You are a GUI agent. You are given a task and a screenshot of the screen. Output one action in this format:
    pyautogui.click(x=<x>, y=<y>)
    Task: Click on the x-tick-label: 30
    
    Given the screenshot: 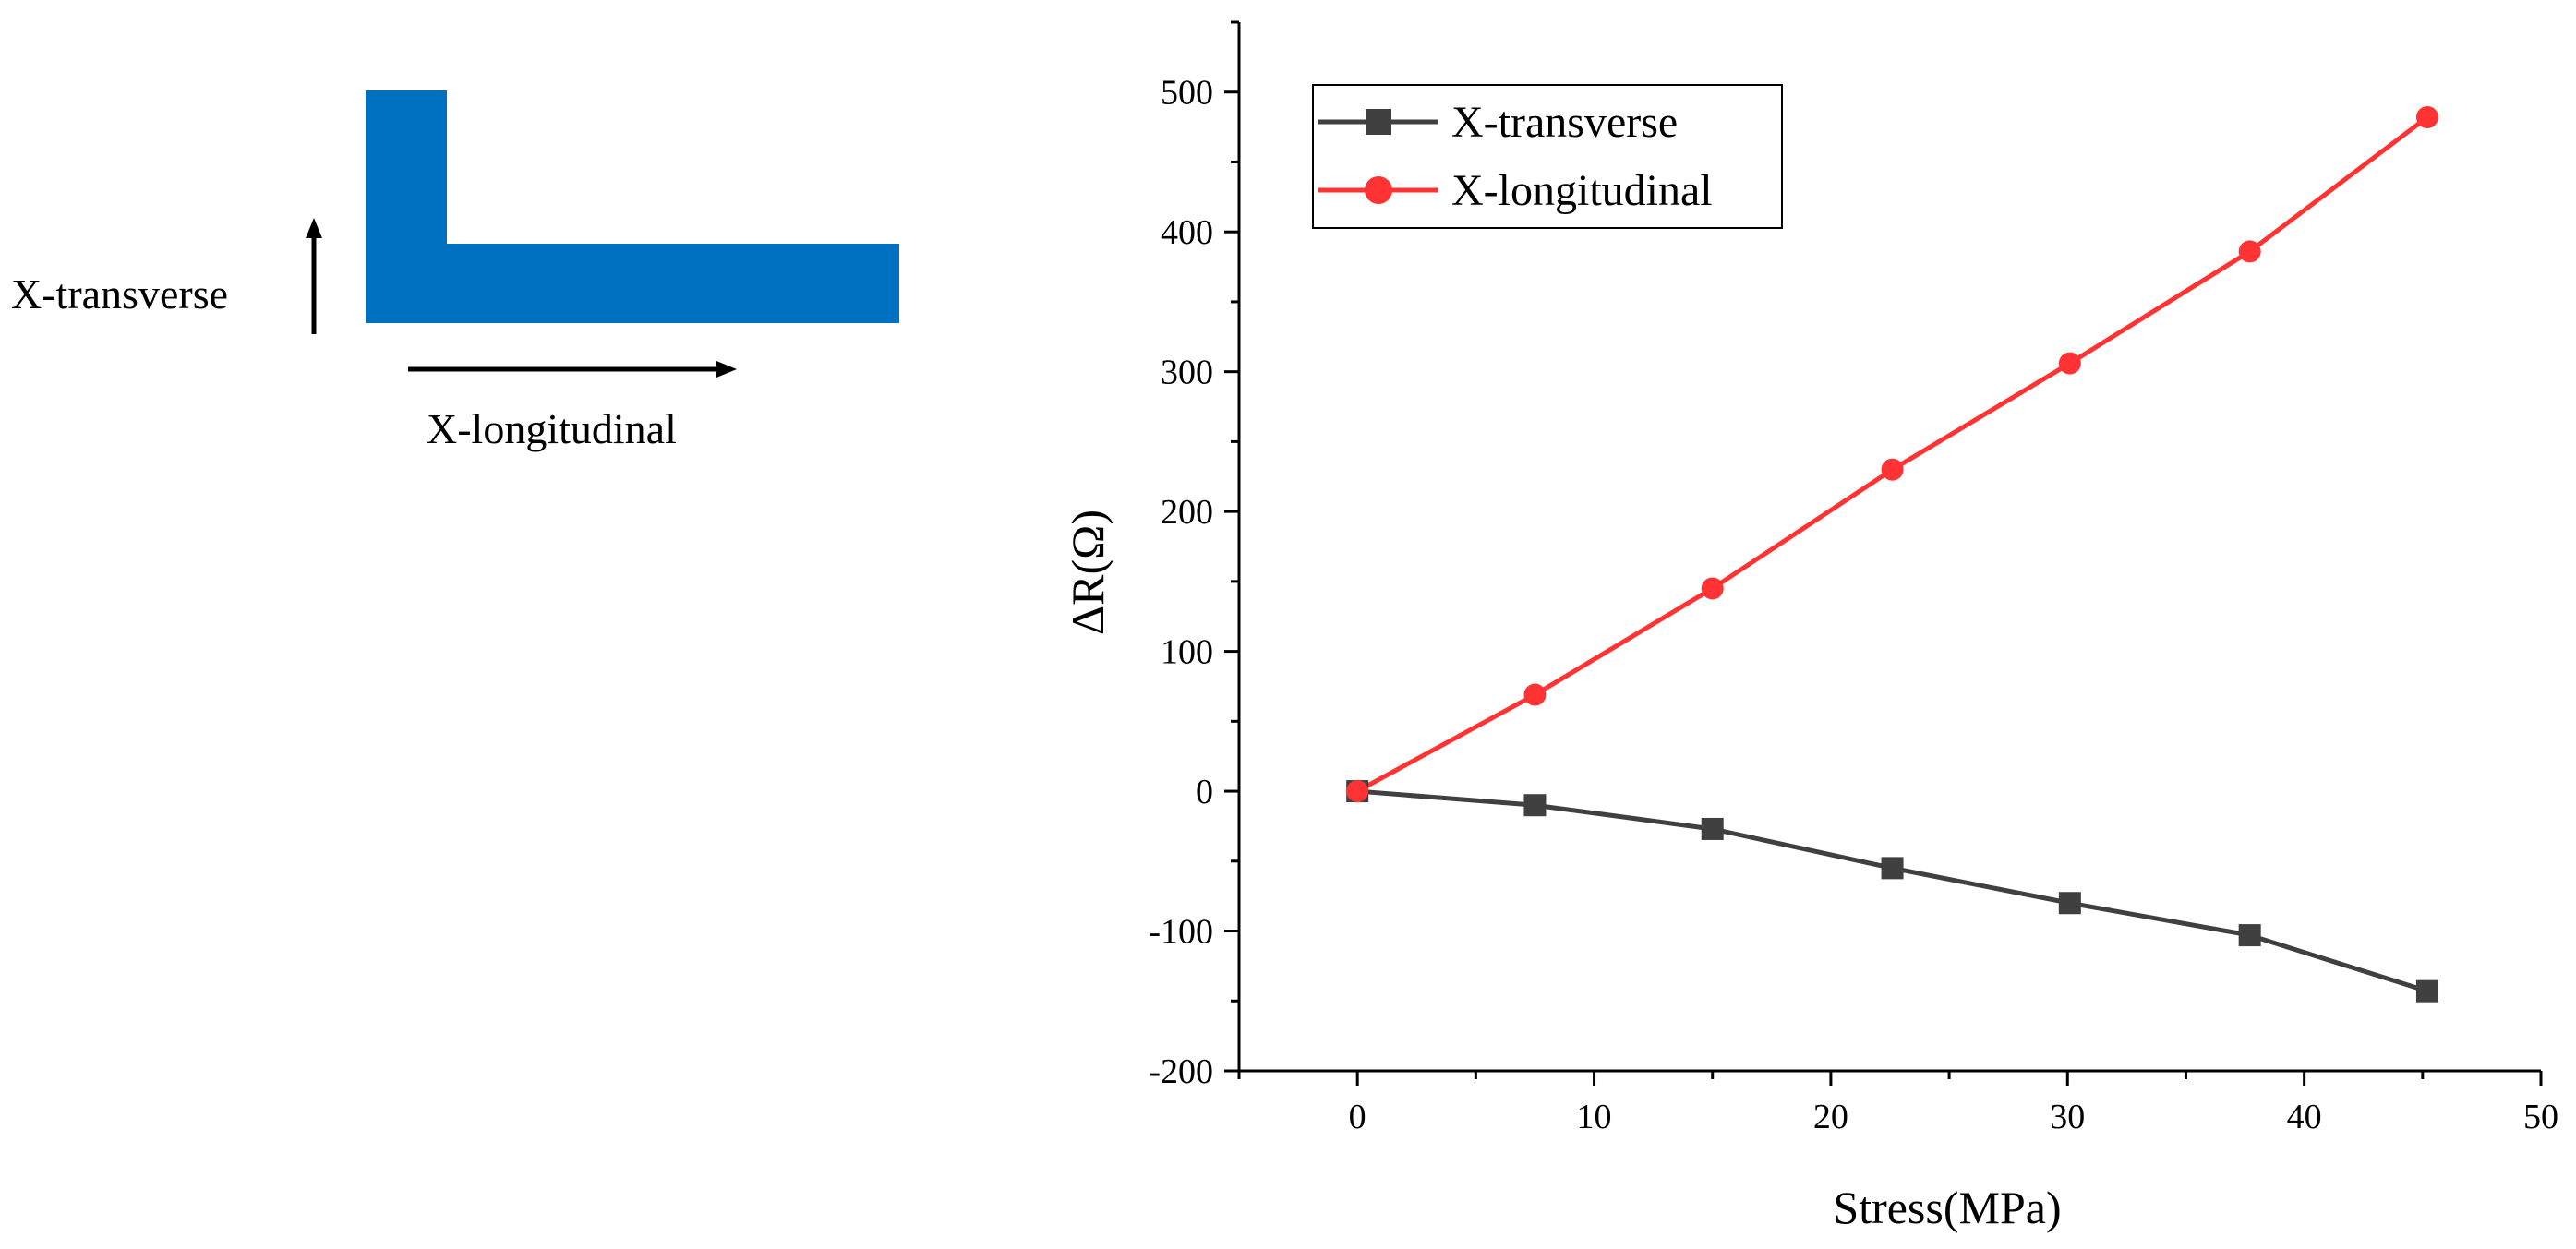 What is the action you would take?
    pyautogui.click(x=2067, y=1117)
    